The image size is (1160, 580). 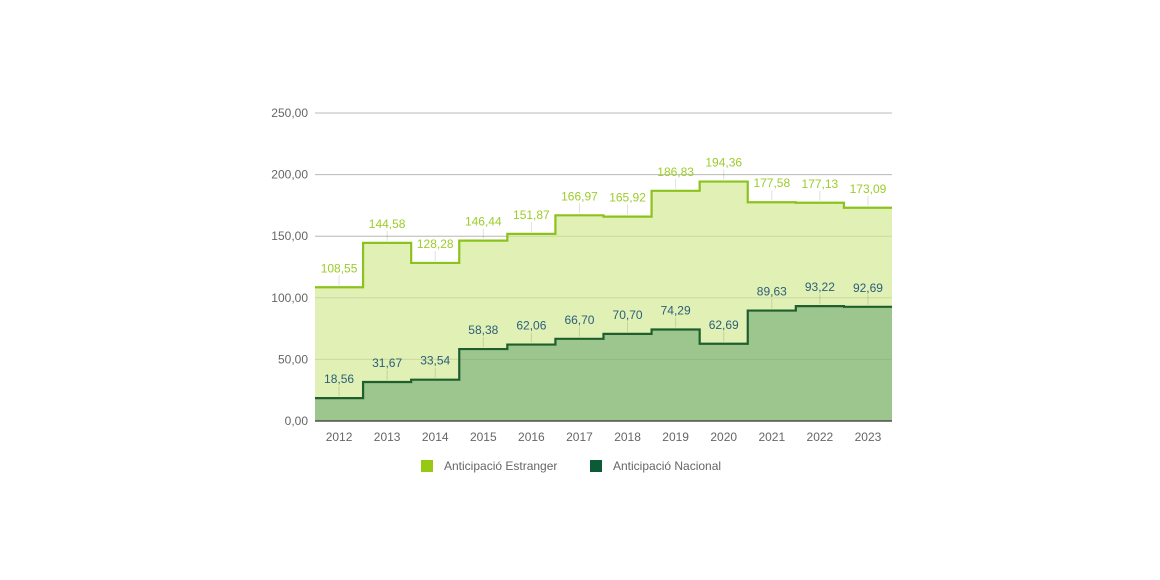 What do you see at coordinates (724, 325) in the screenshot?
I see `data-label: 62,69` at bounding box center [724, 325].